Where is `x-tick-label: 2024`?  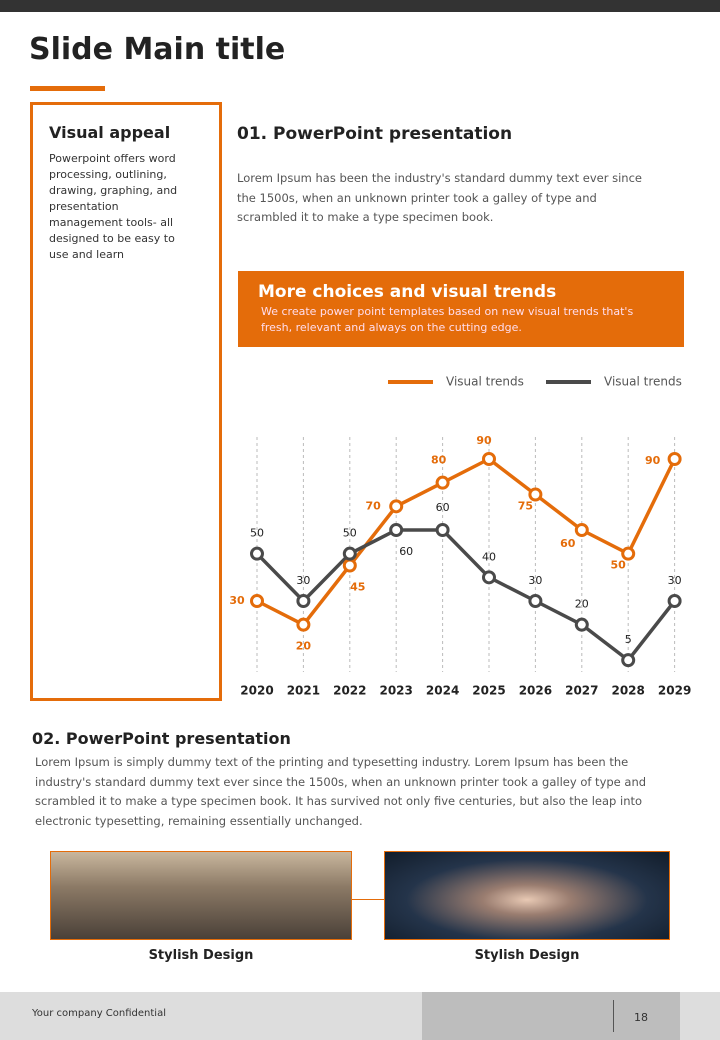
x-tick-label: 2024 is located at coordinates (442, 691).